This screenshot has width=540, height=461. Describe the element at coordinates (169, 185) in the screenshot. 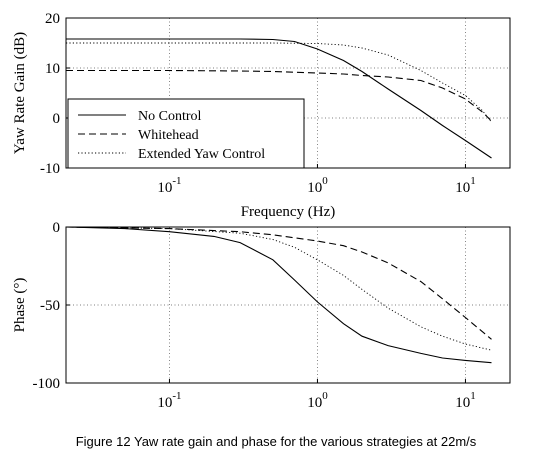

I see `gain-x-tick-label: 10⁻¹` at that location.